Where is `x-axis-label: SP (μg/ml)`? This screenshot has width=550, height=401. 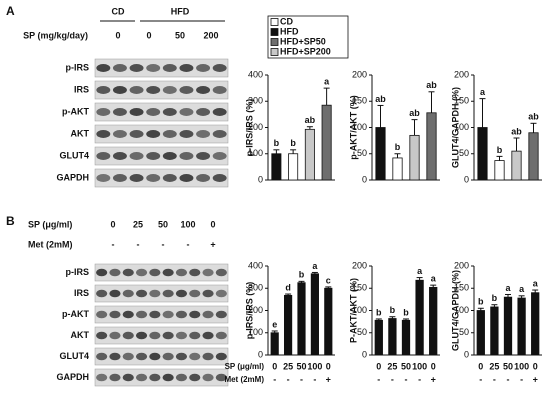
x-axis-label: SP (μg/ml) is located at coordinates (245, 366).